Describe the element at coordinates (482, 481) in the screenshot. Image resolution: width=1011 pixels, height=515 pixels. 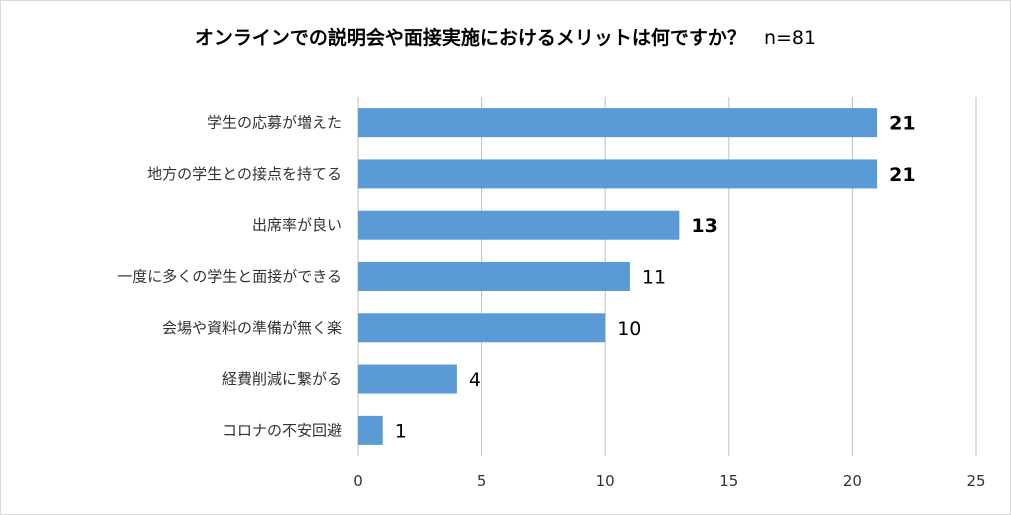
I see `x-tick-label: 5` at that location.